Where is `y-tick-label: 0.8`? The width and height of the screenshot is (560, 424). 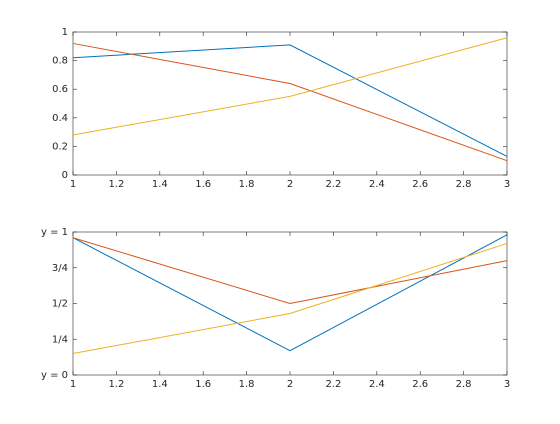 y-tick-label: 0.8 is located at coordinates (60, 61).